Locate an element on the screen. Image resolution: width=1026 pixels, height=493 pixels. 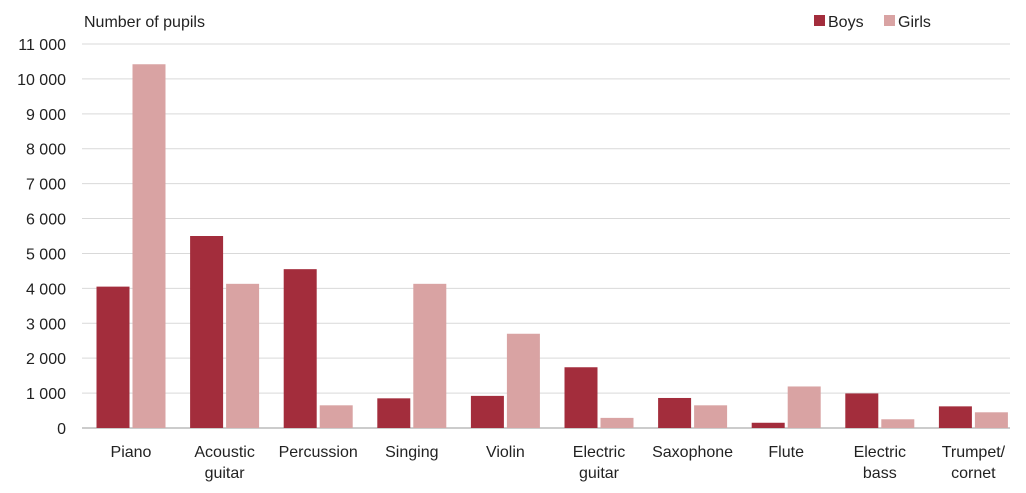
y-tick-label: 9 000 is located at coordinates (46, 115).